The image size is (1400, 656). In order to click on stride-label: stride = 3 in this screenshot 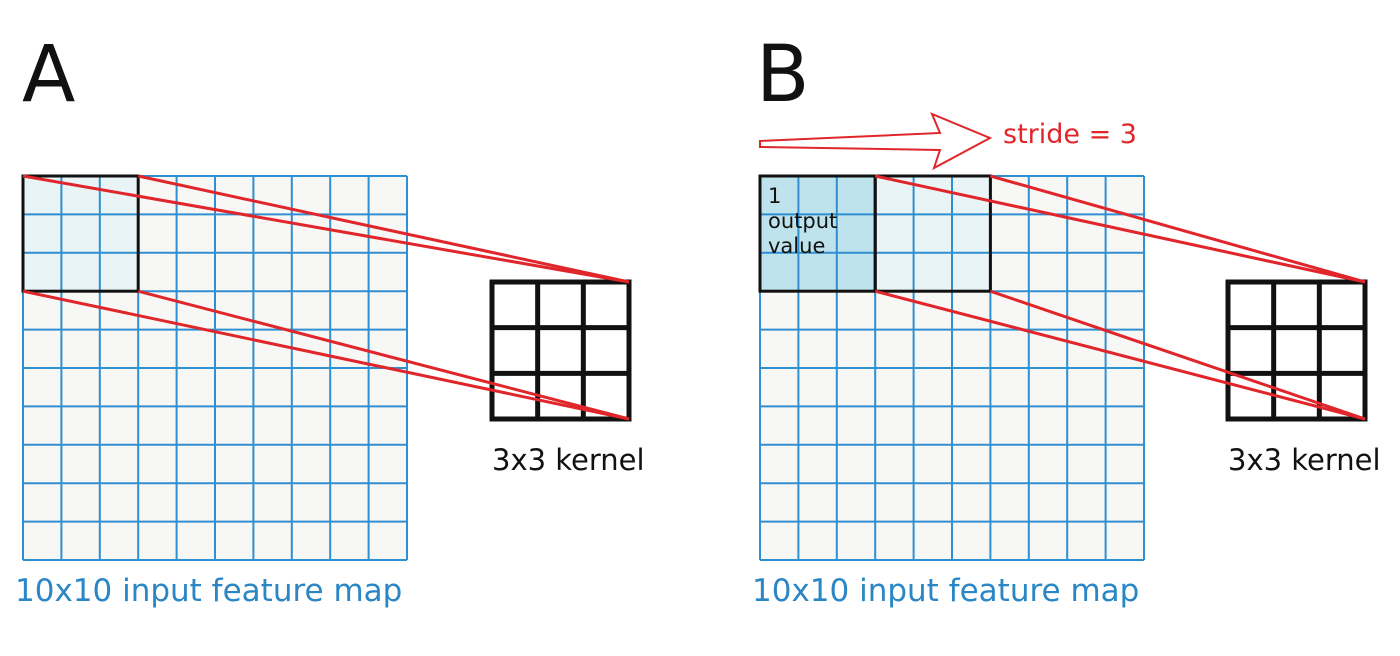, I will do `click(1070, 134)`.